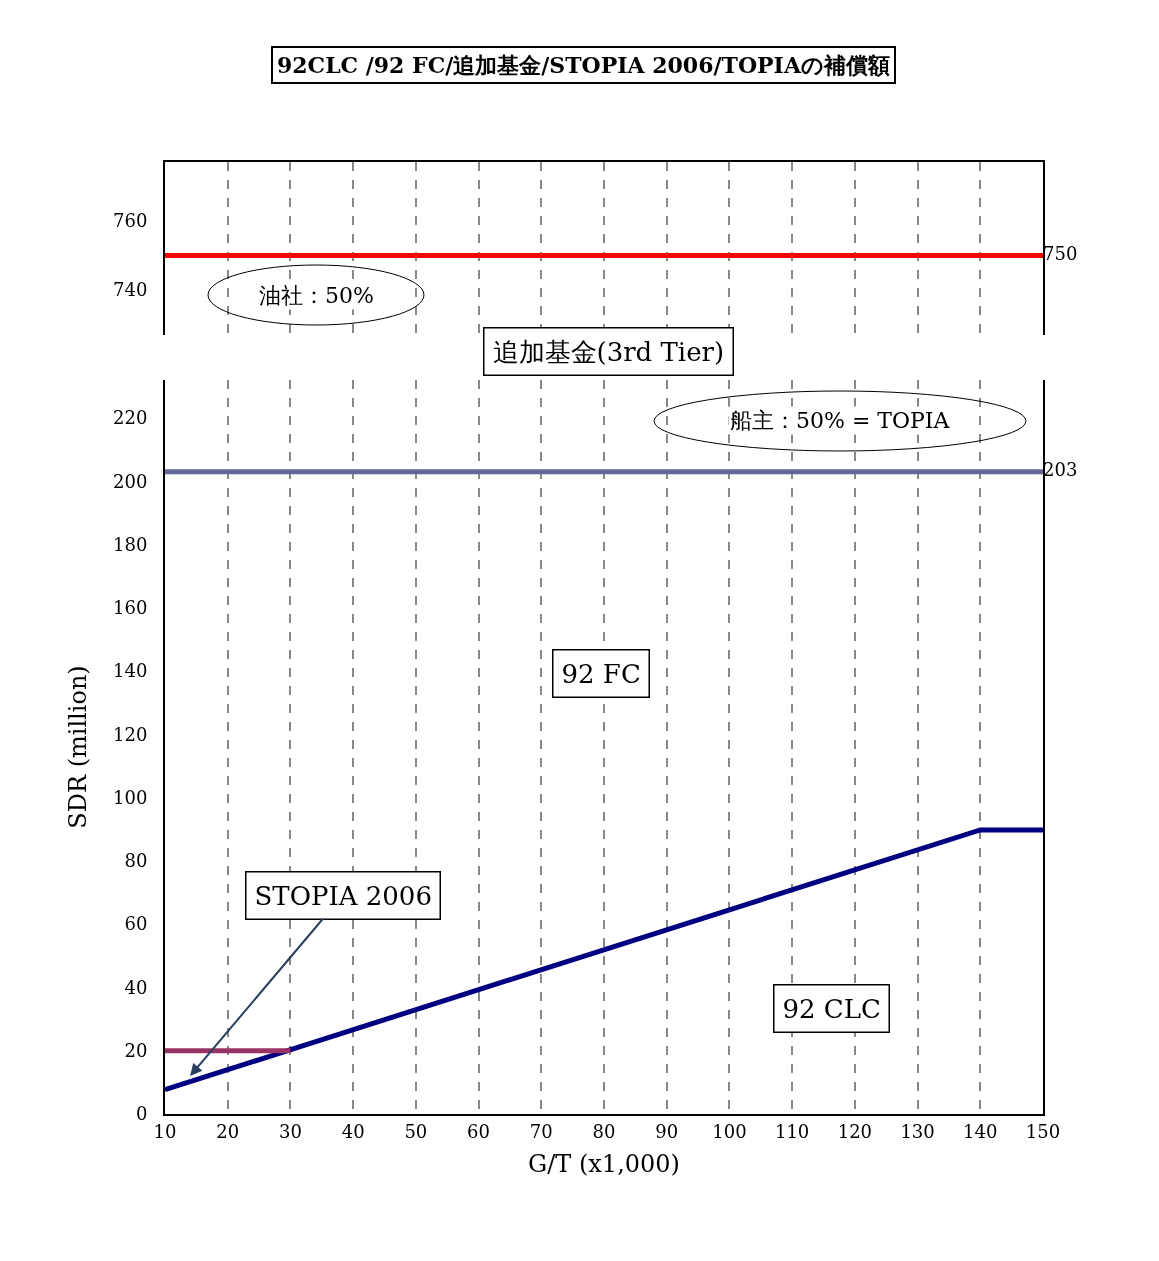 This screenshot has width=1159, height=1261. I want to click on x-tick-label: 50, so click(416, 1131).